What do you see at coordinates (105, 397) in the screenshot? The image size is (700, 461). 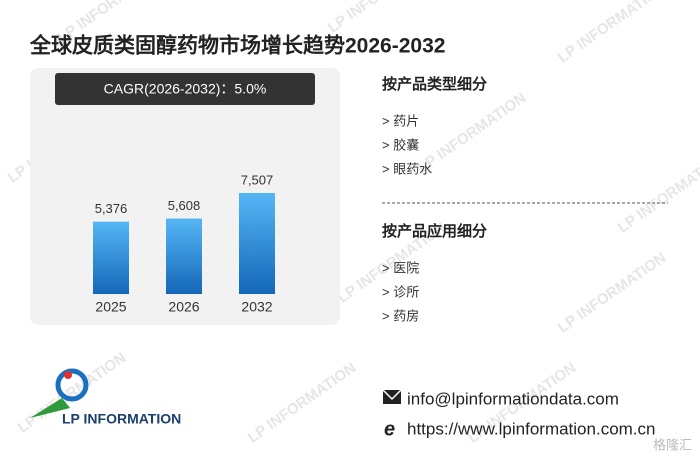 I see `logo: LP INFORMATION` at bounding box center [105, 397].